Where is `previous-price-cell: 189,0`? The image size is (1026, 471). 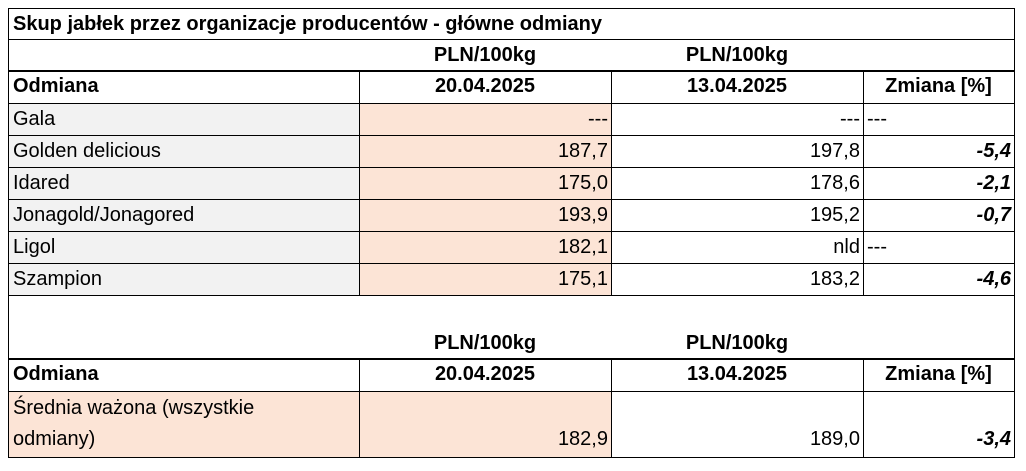
previous-price-cell: 189,0 is located at coordinates (834, 439).